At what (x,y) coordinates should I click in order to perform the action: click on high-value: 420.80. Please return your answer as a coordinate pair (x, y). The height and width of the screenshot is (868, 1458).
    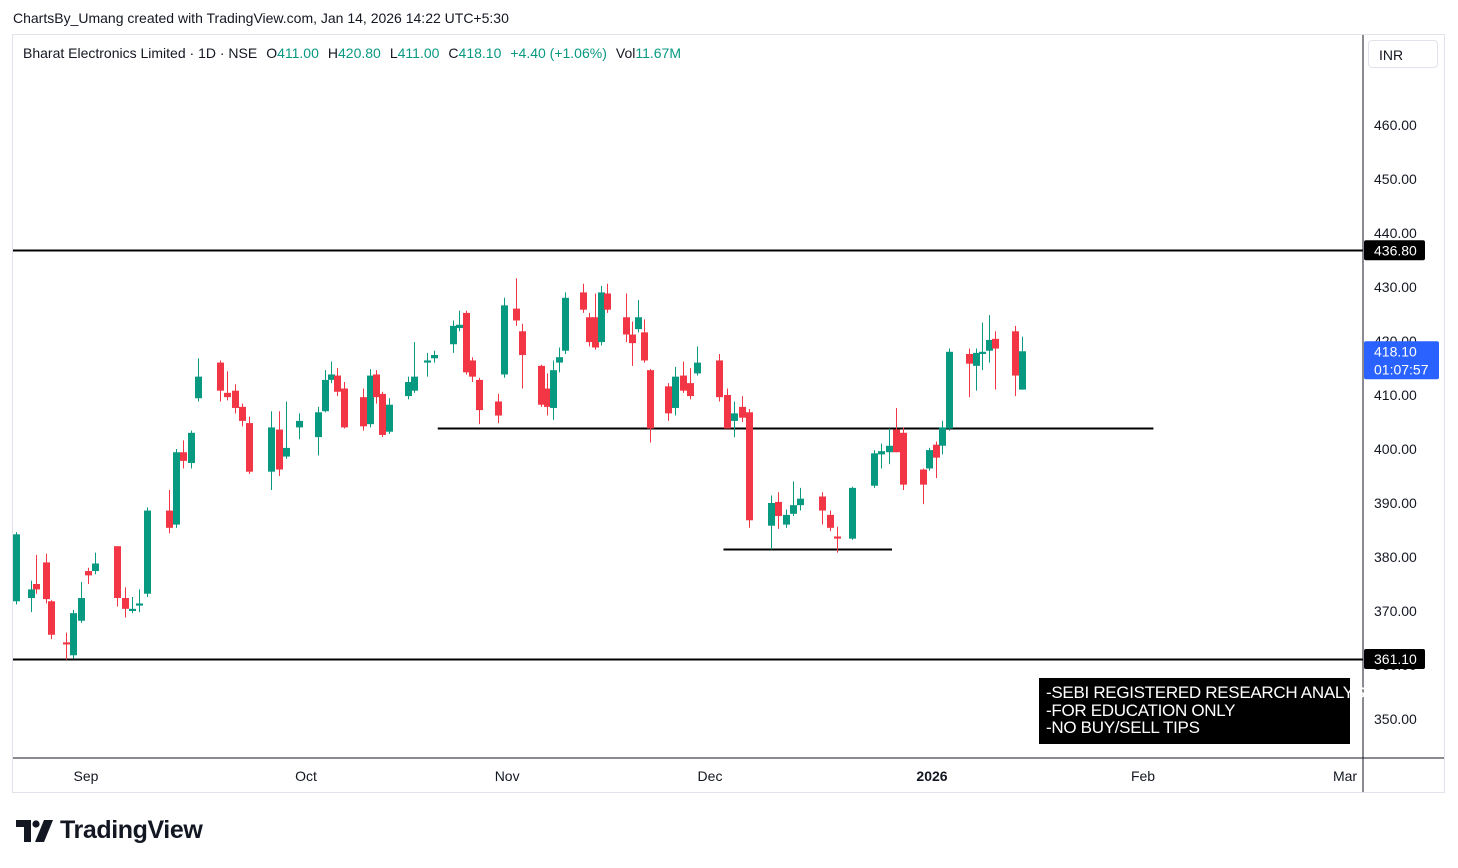
    Looking at the image, I should click on (359, 53).